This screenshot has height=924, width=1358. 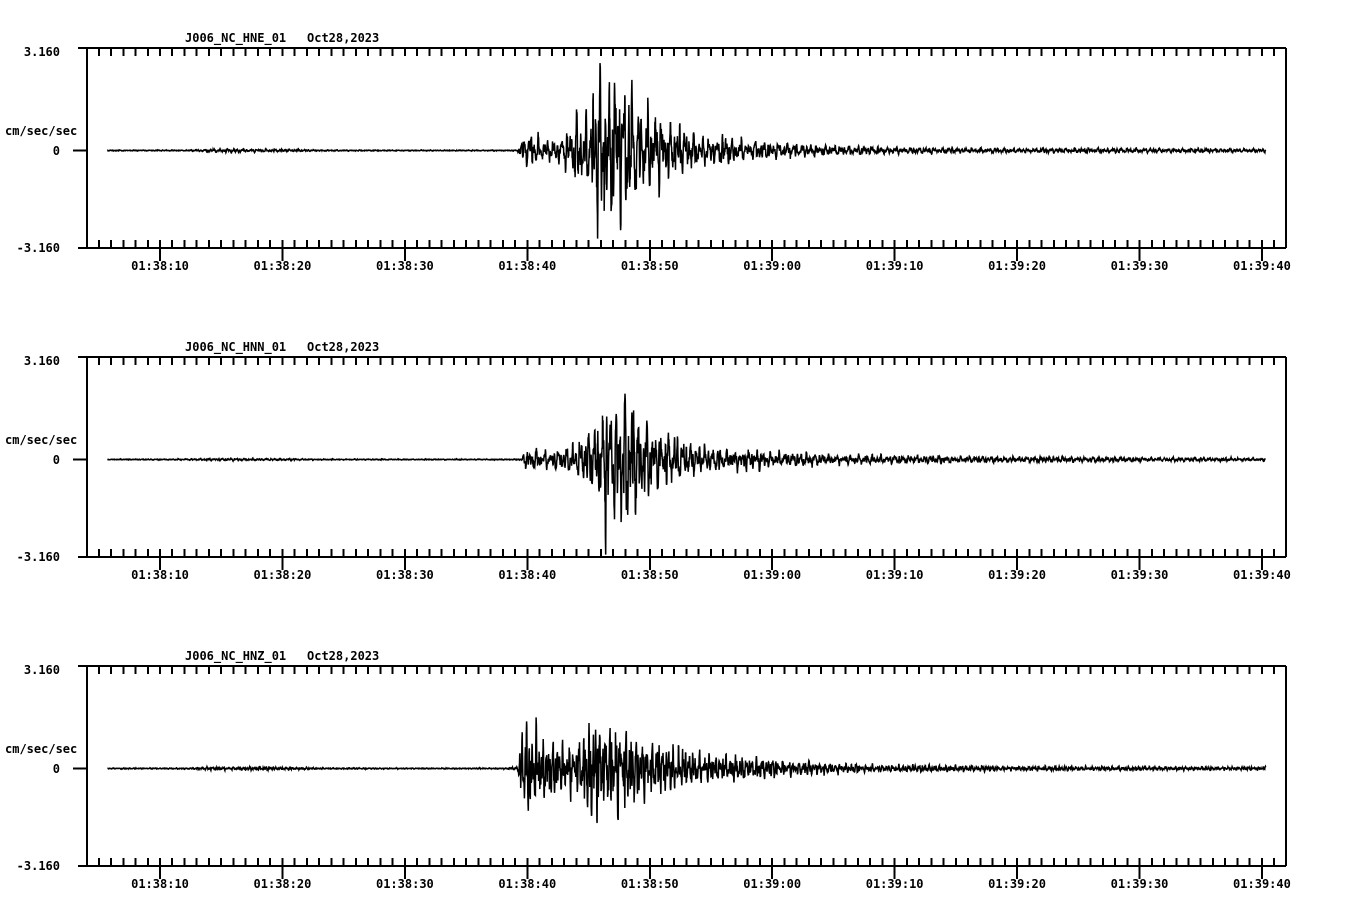 I want to click on seismogram-trace-hnn, so click(x=686, y=474).